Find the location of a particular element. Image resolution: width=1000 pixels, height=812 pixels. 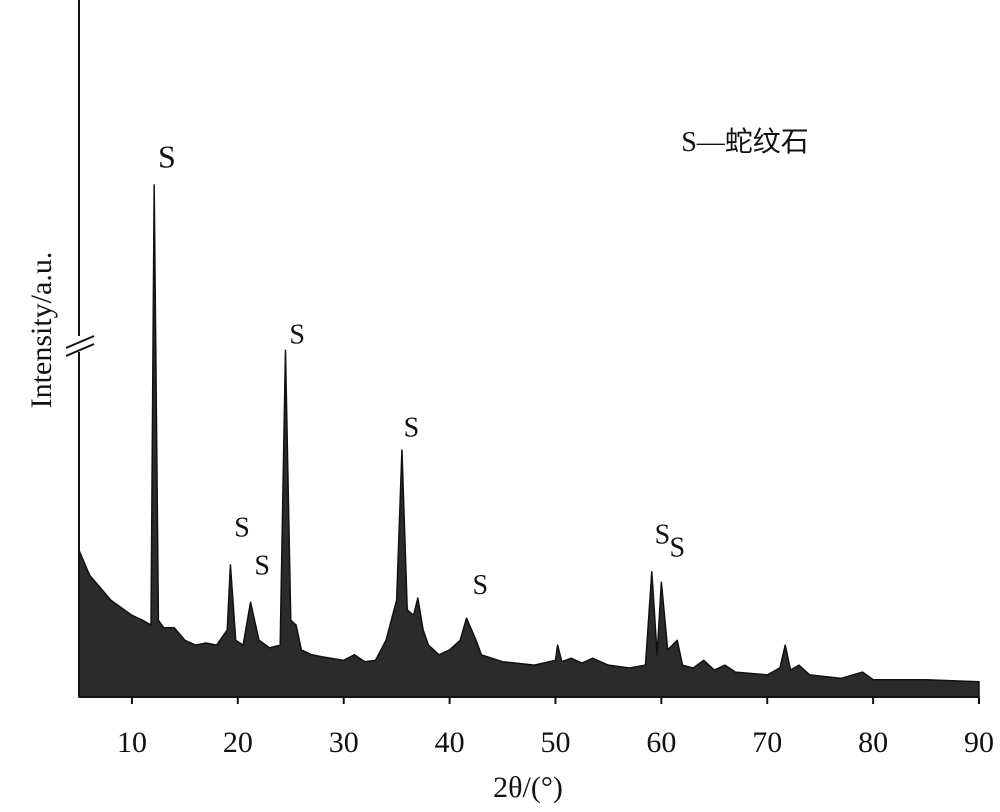

x-tick-label: 80 is located at coordinates (873, 742).